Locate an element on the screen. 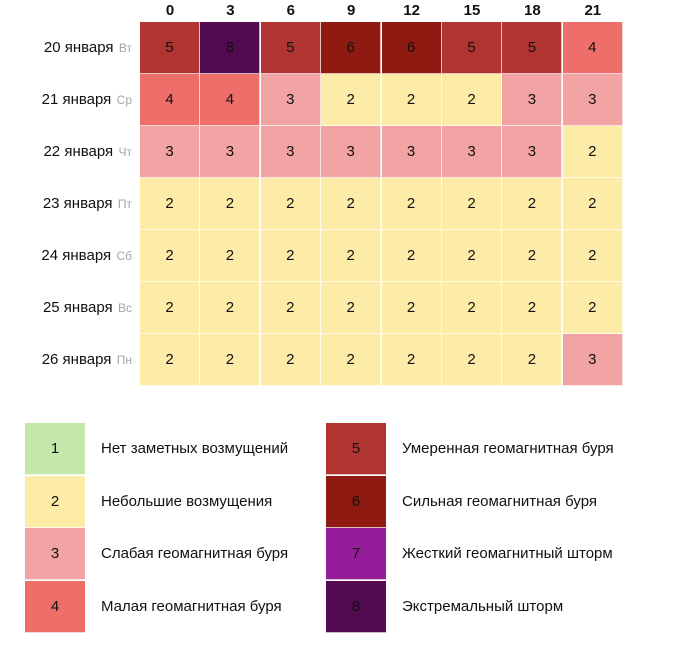 The height and width of the screenshot is (653, 700). weekday-label: Чт is located at coordinates (124, 152).